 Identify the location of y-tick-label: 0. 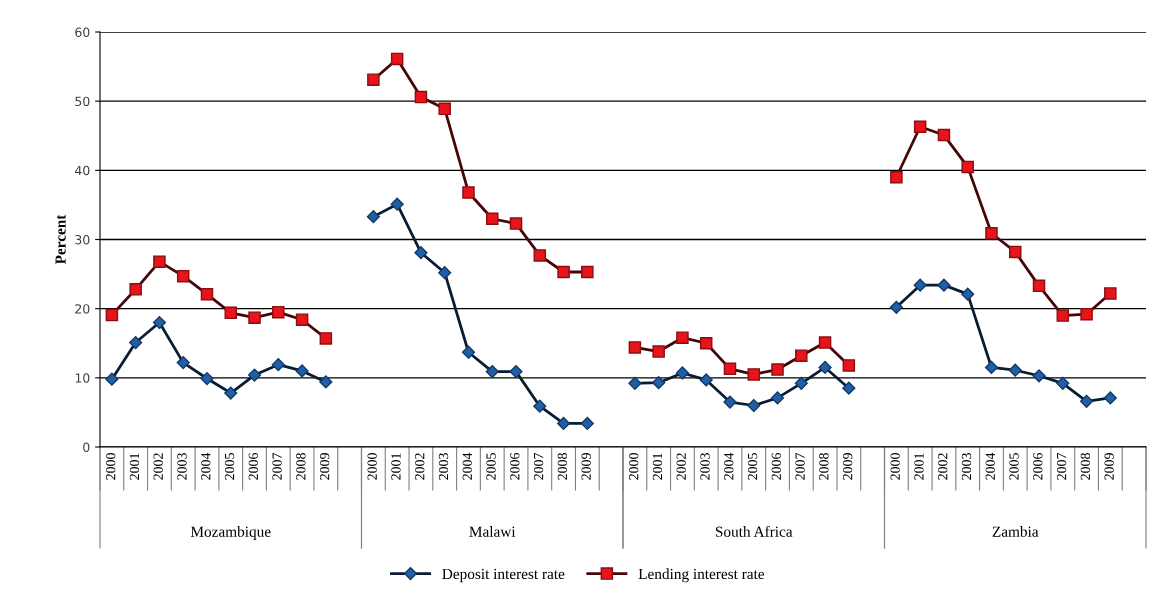
(86, 447).